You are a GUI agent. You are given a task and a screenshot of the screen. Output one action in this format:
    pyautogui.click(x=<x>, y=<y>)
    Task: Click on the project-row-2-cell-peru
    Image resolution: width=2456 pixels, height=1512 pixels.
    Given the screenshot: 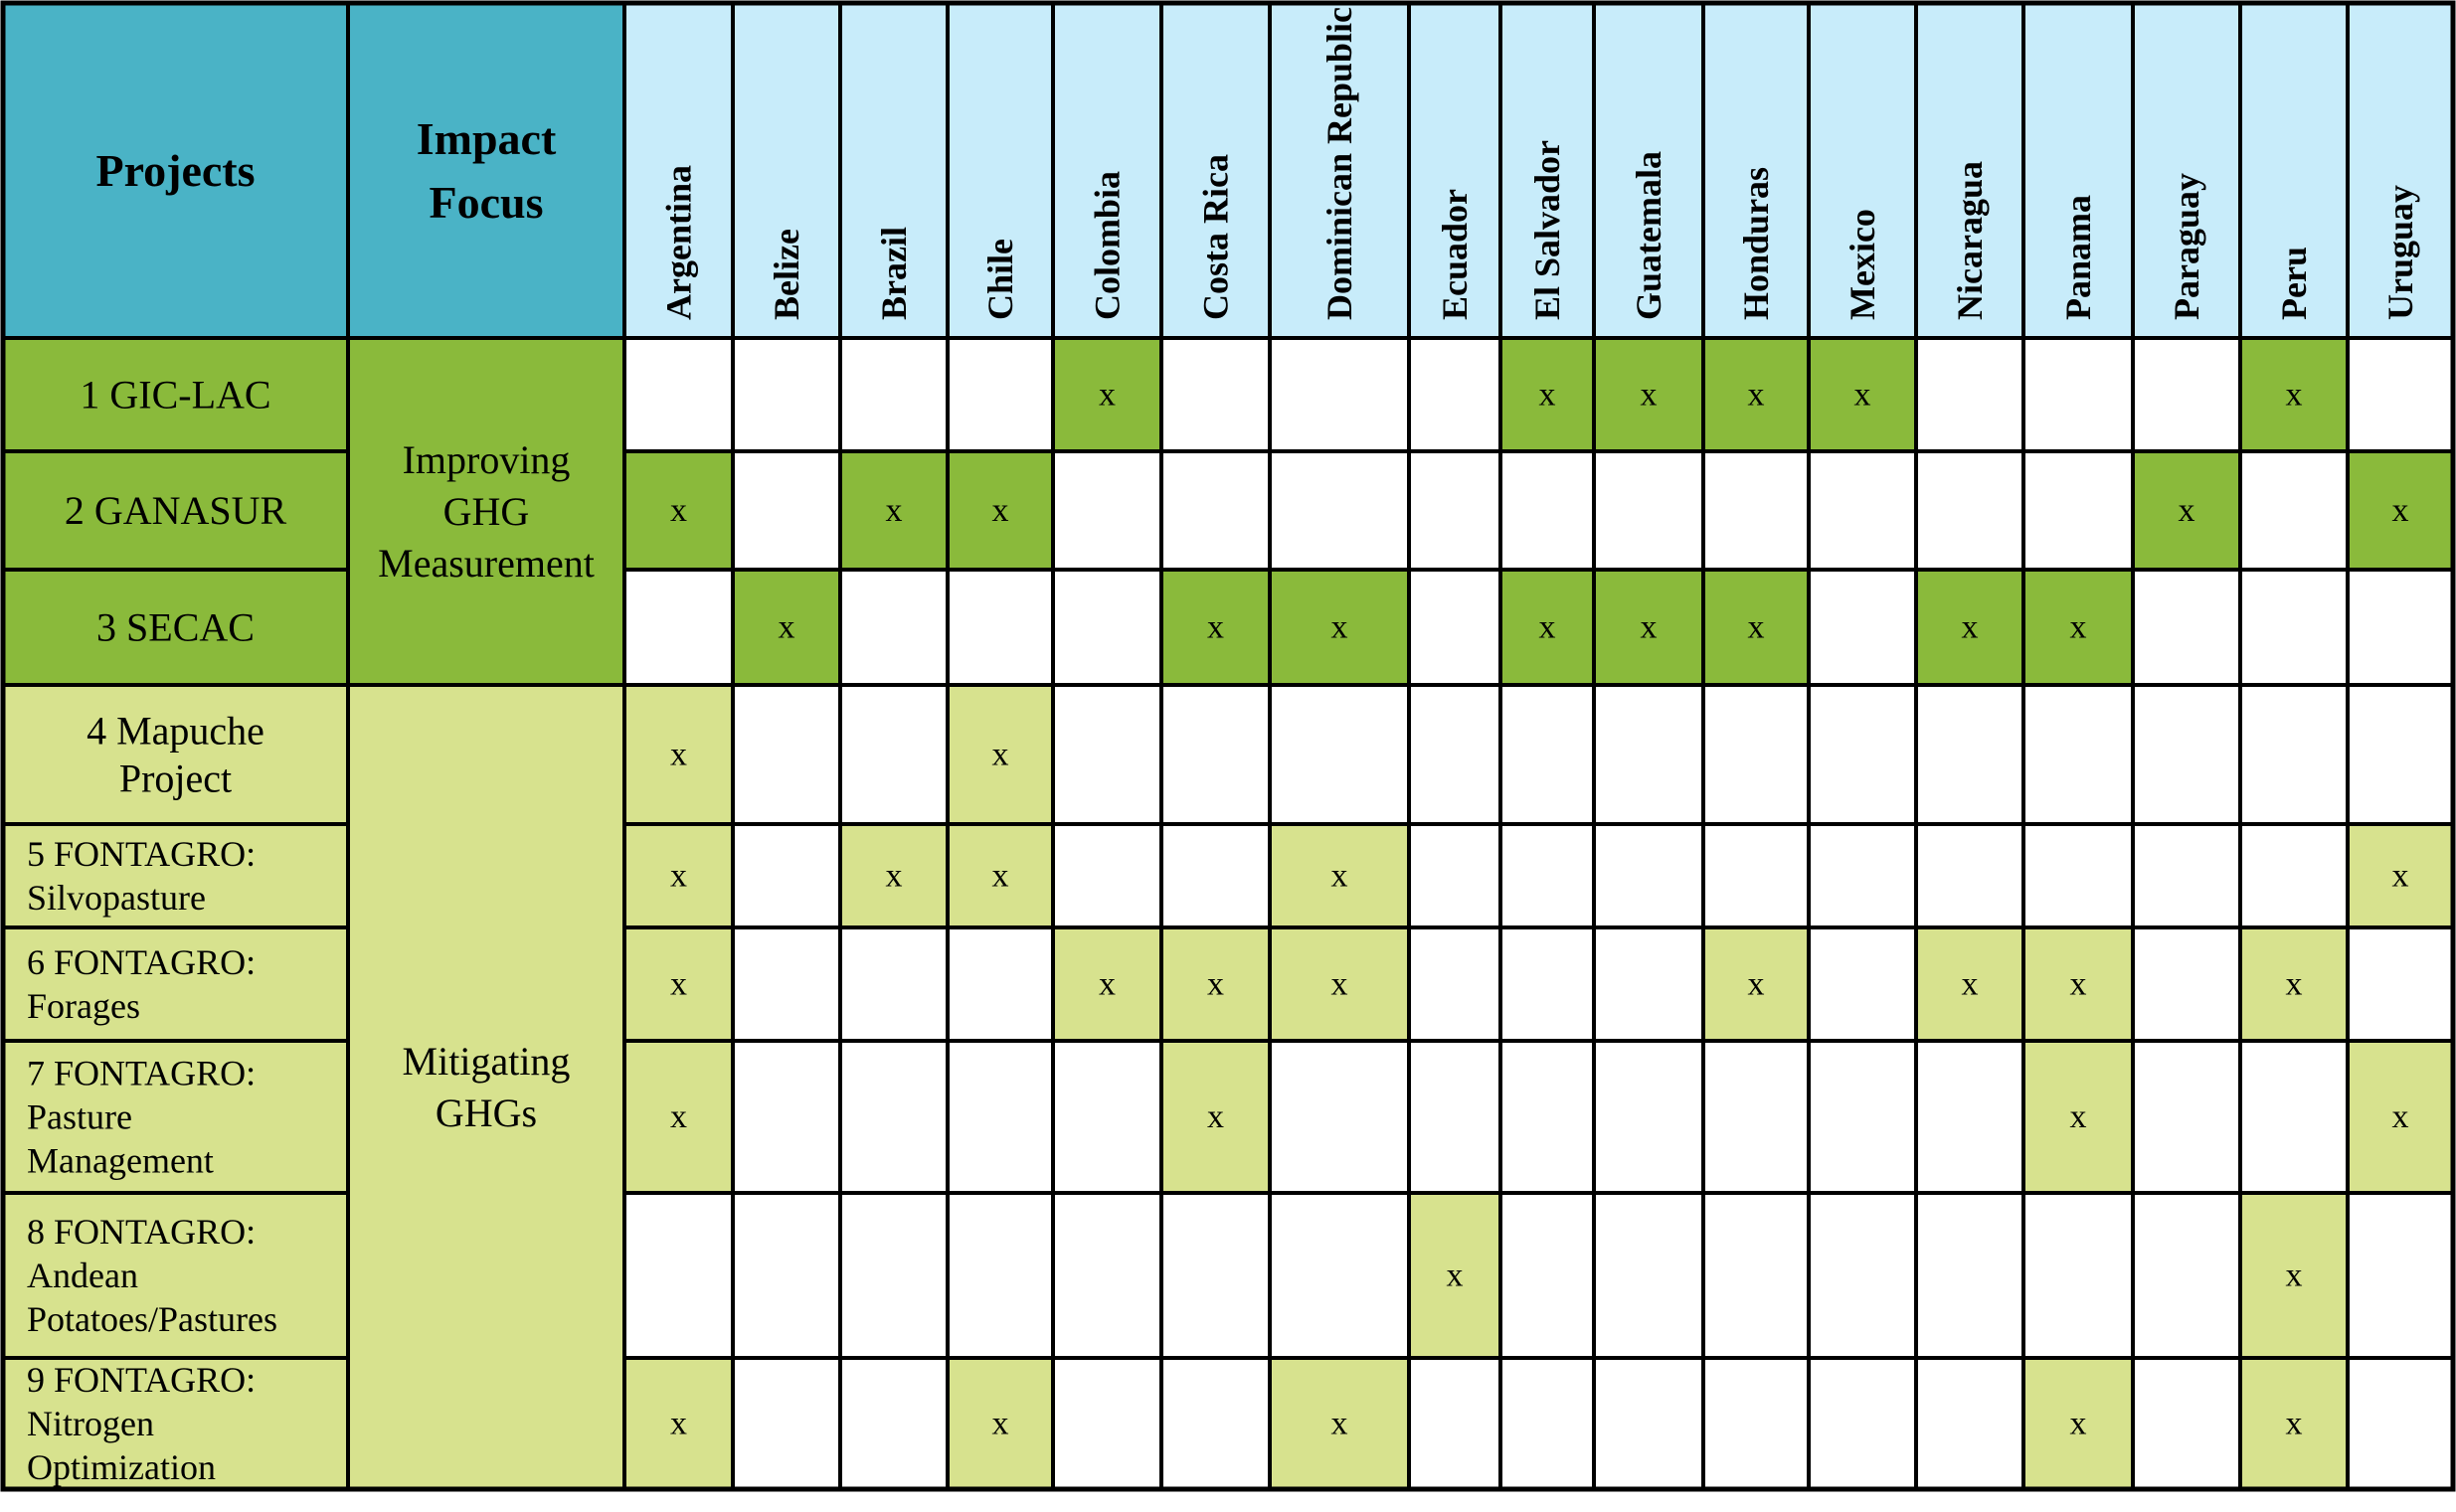 What is the action you would take?
    pyautogui.click(x=2294, y=510)
    